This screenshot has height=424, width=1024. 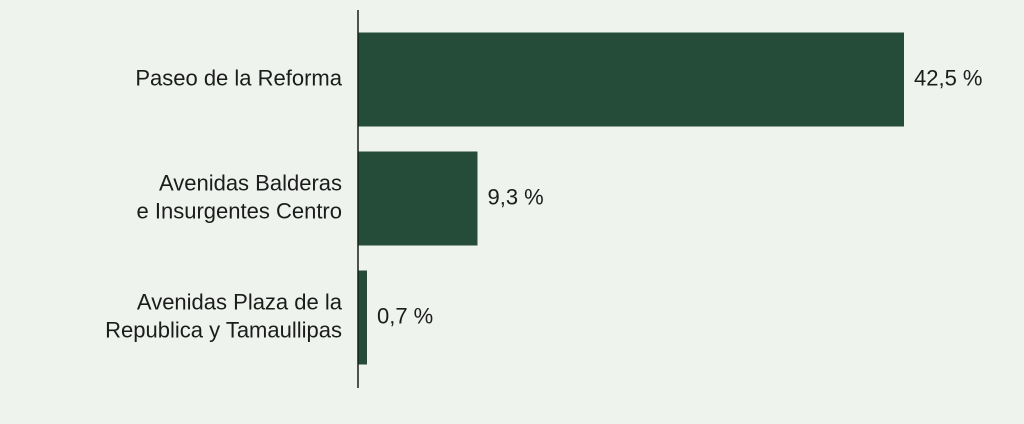 What do you see at coordinates (239, 196) in the screenshot?
I see `category-label: Avenidas Balderas e Insurgentes Centro` at bounding box center [239, 196].